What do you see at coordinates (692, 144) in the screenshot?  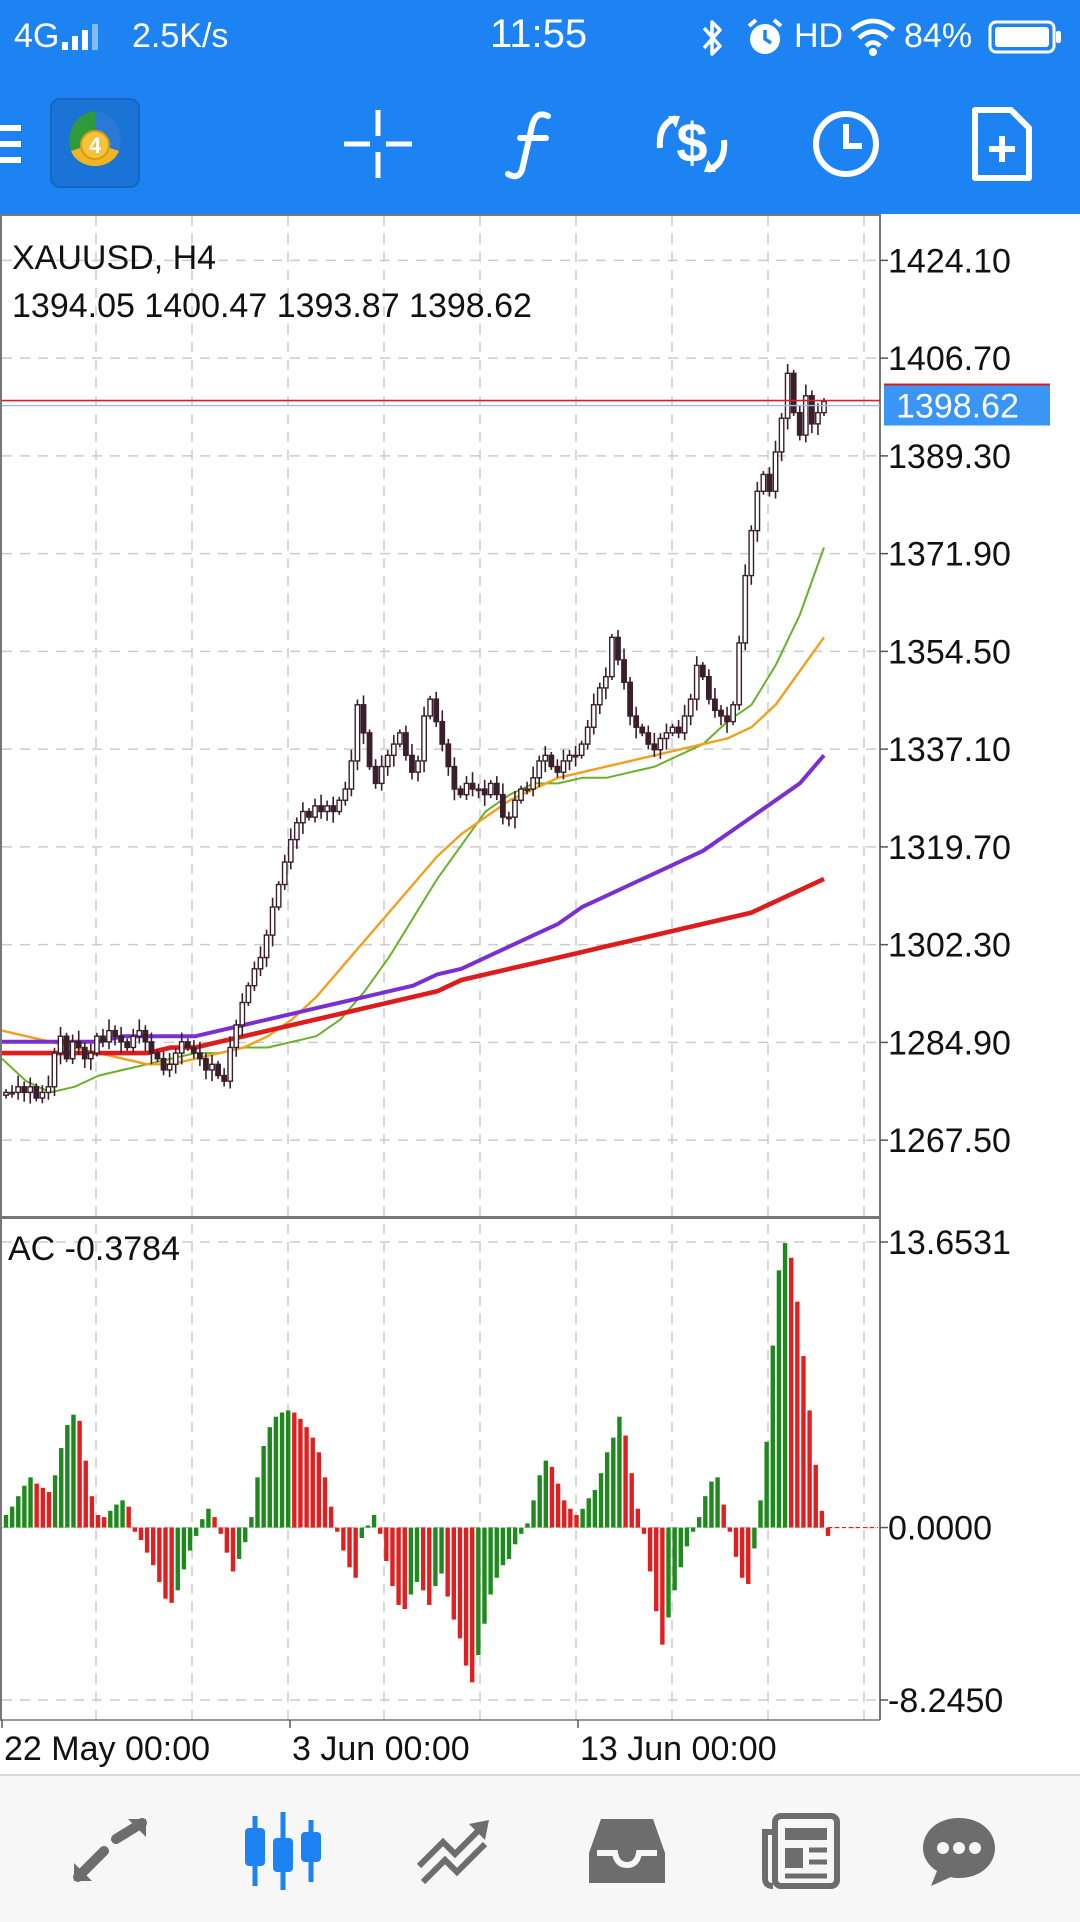 I see `trade-icon: $` at bounding box center [692, 144].